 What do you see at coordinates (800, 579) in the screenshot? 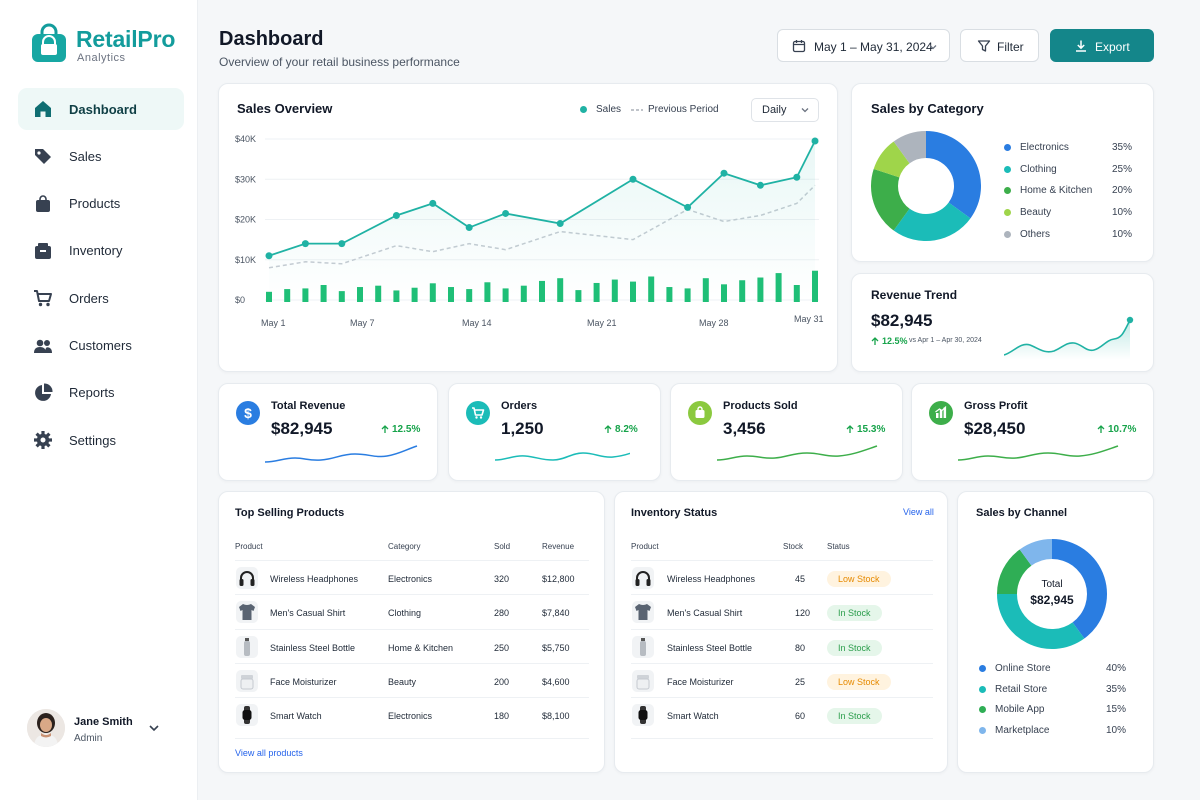
I see `stock-count: 45` at bounding box center [800, 579].